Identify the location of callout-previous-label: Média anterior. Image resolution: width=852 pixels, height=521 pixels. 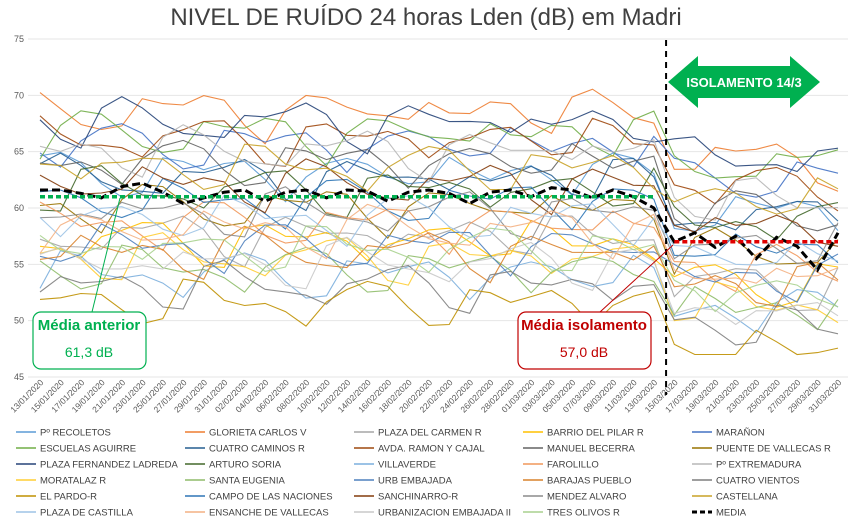
(89, 325).